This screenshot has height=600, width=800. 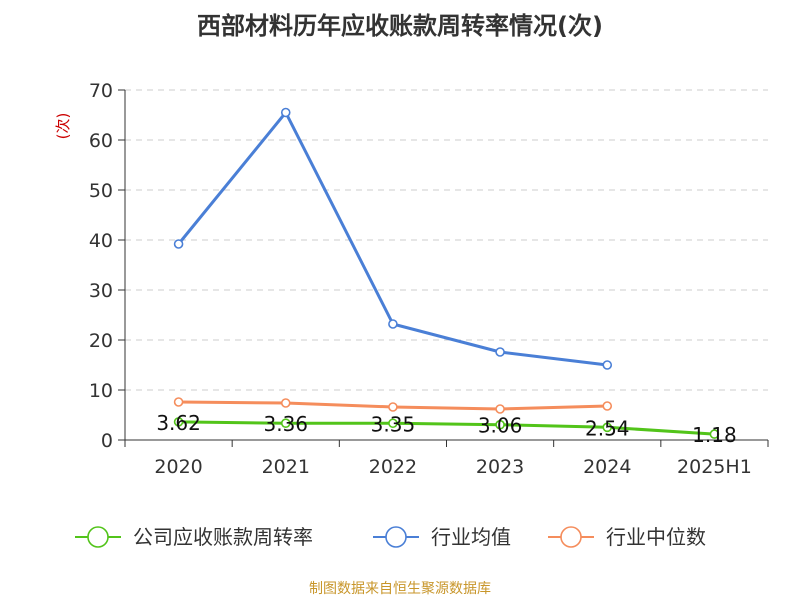 I want to click on data-label: 3.06, so click(x=500, y=426).